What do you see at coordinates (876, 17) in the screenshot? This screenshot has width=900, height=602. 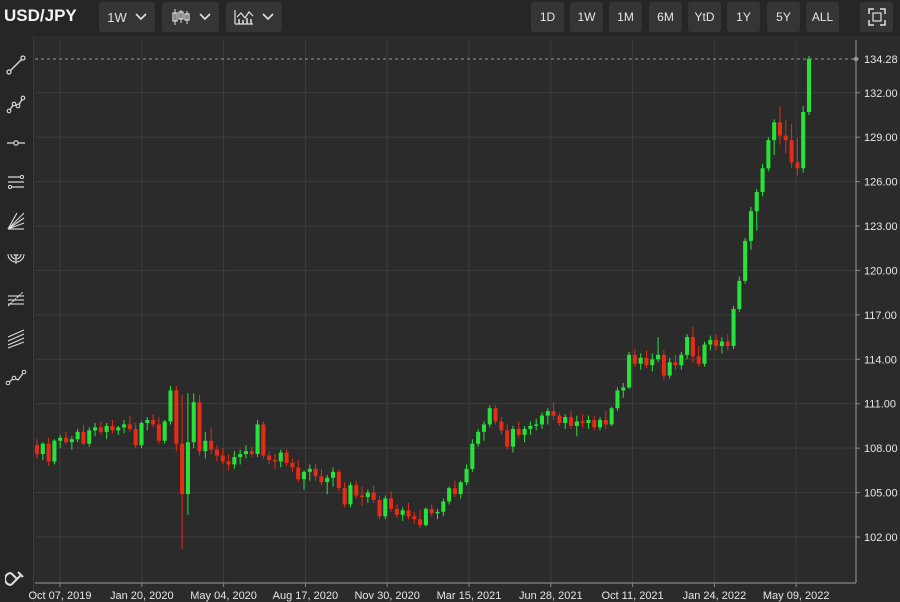 I see `fullscreen-button` at bounding box center [876, 17].